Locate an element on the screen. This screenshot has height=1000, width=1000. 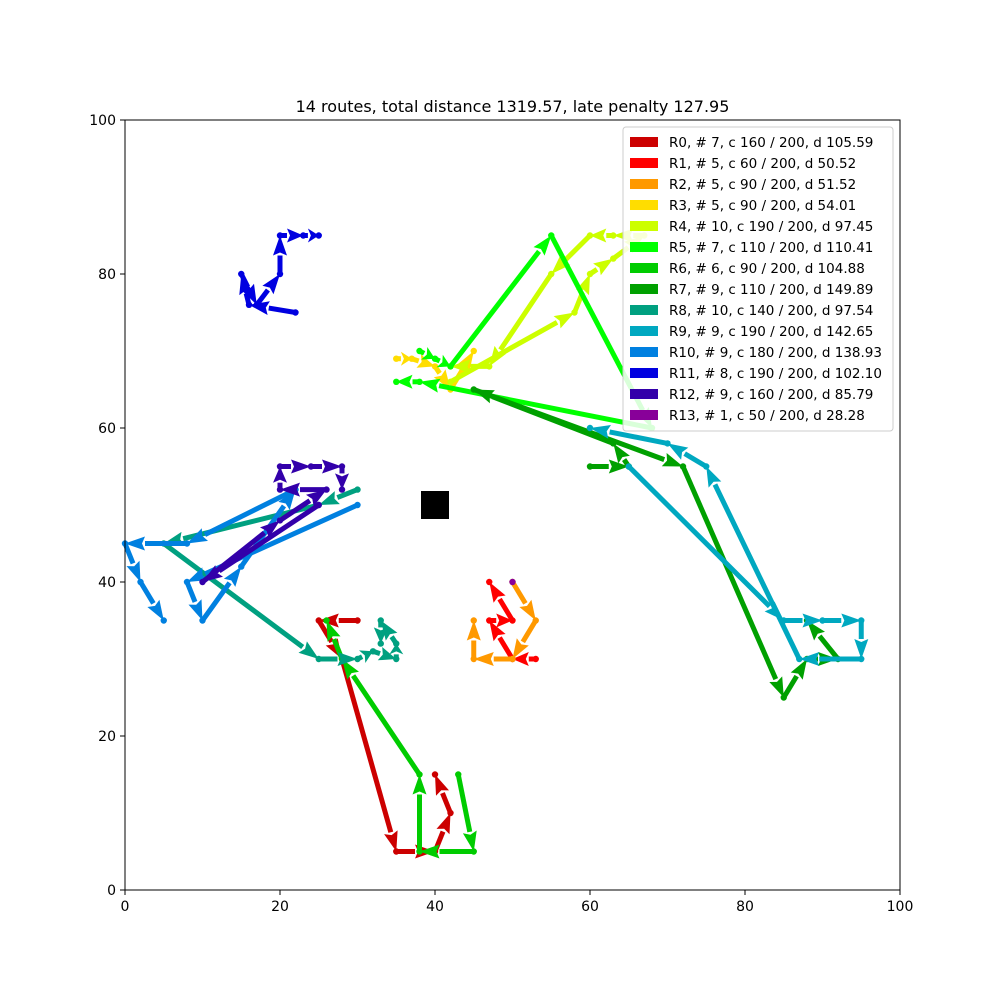
x-tick-label: 100 is located at coordinates (900, 907).